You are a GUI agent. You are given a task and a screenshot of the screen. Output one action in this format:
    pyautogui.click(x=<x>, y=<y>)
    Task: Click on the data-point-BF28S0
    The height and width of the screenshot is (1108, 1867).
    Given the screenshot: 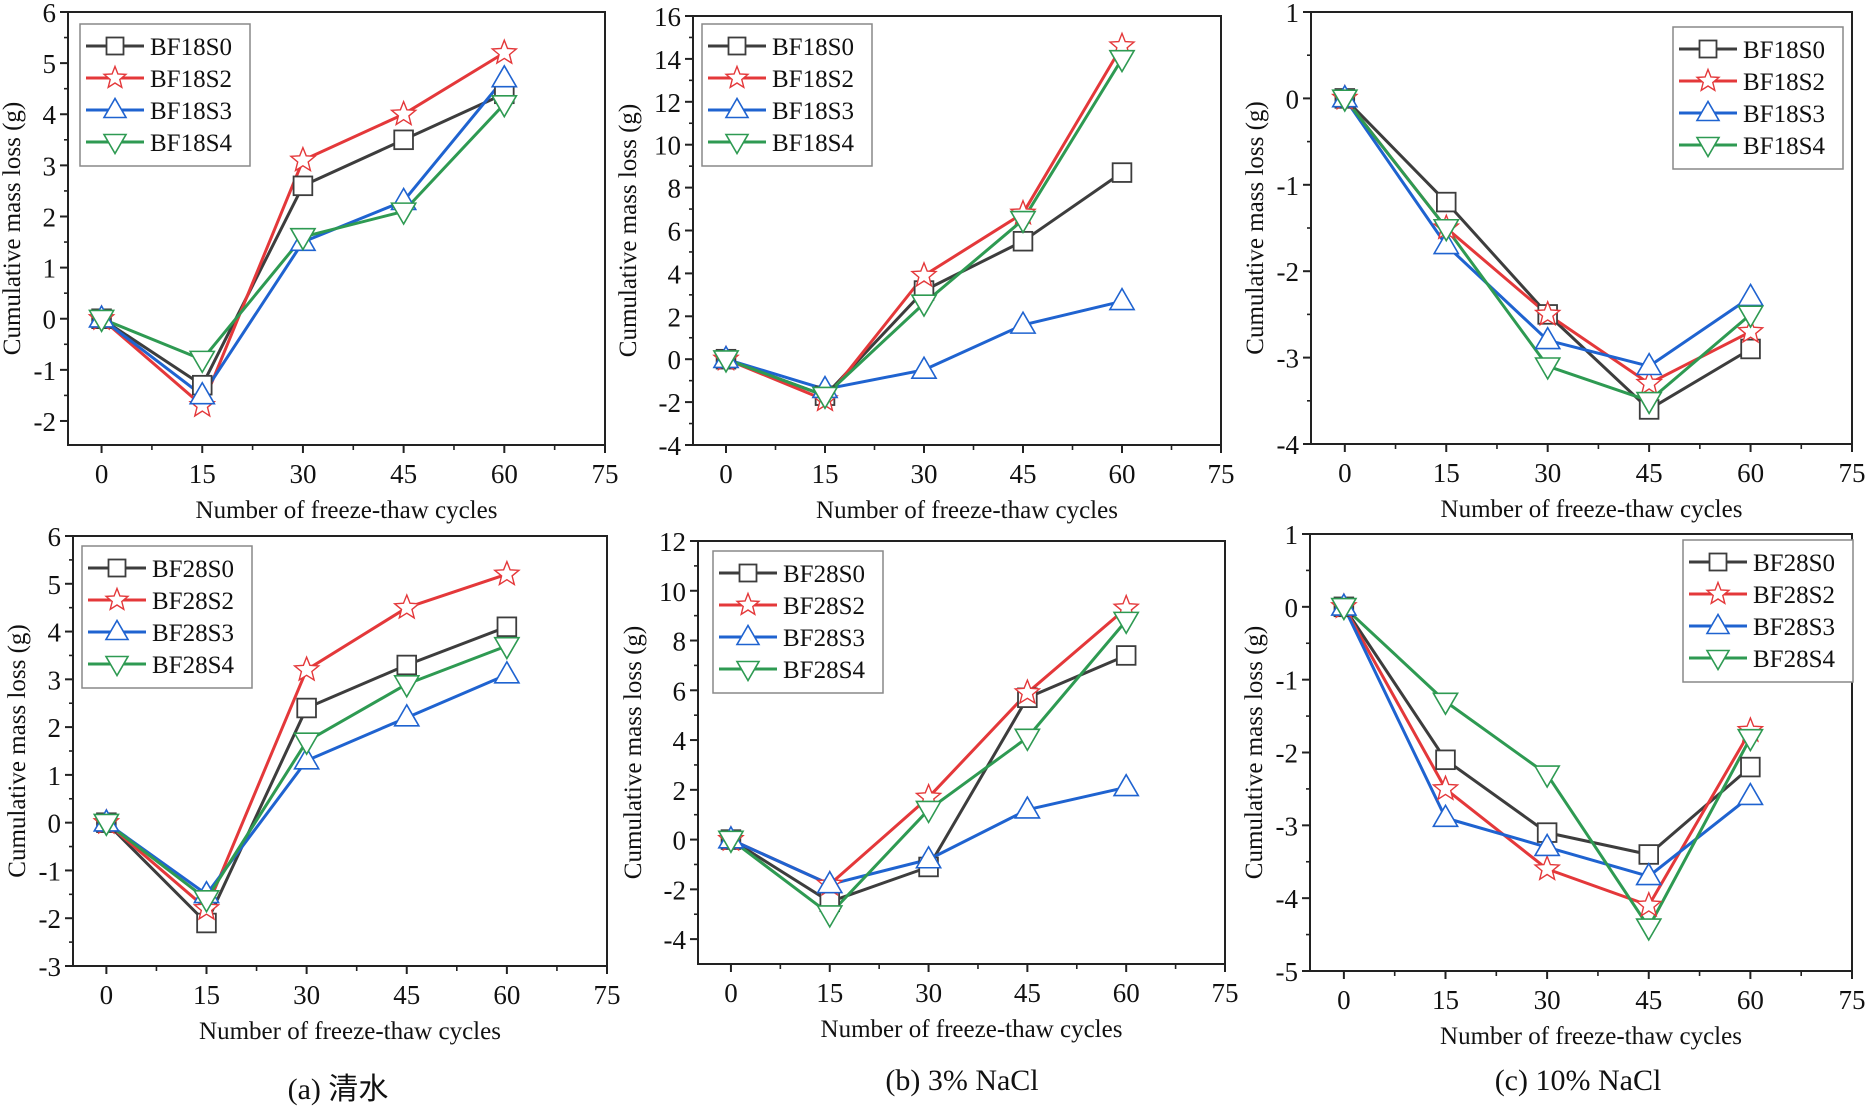 What is the action you would take?
    pyautogui.click(x=1126, y=655)
    